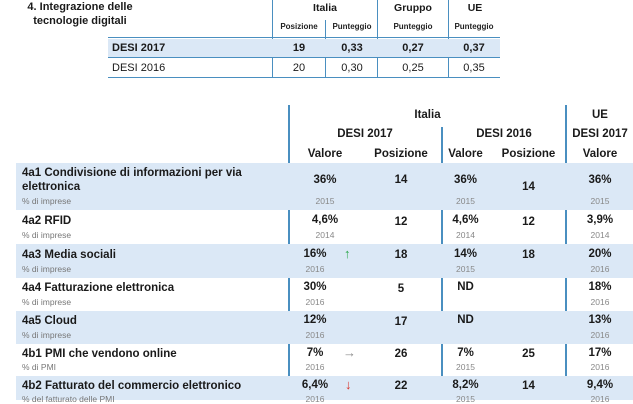 This screenshot has width=633, height=404. Describe the element at coordinates (99, 354) in the screenshot. I see `indicator-label: 4b1 PMI che vendono online` at that location.